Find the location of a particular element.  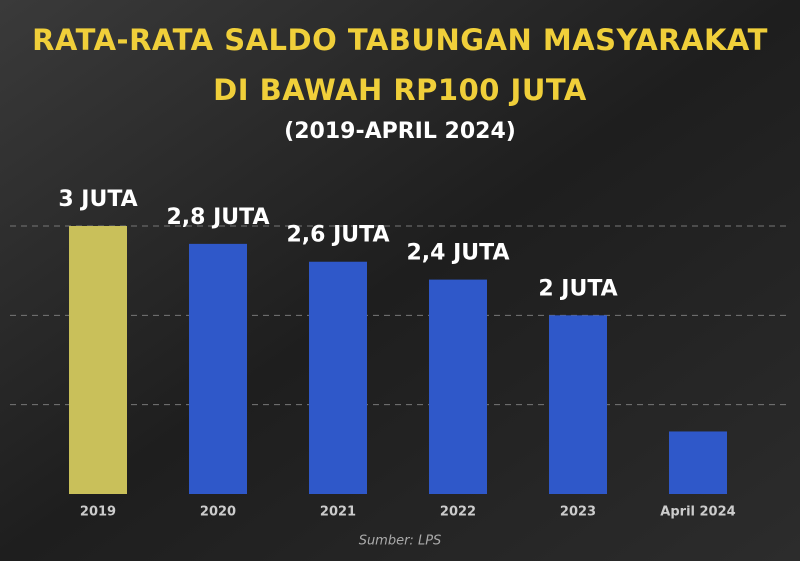

value-label: 2,6 JUTA is located at coordinates (337, 235).